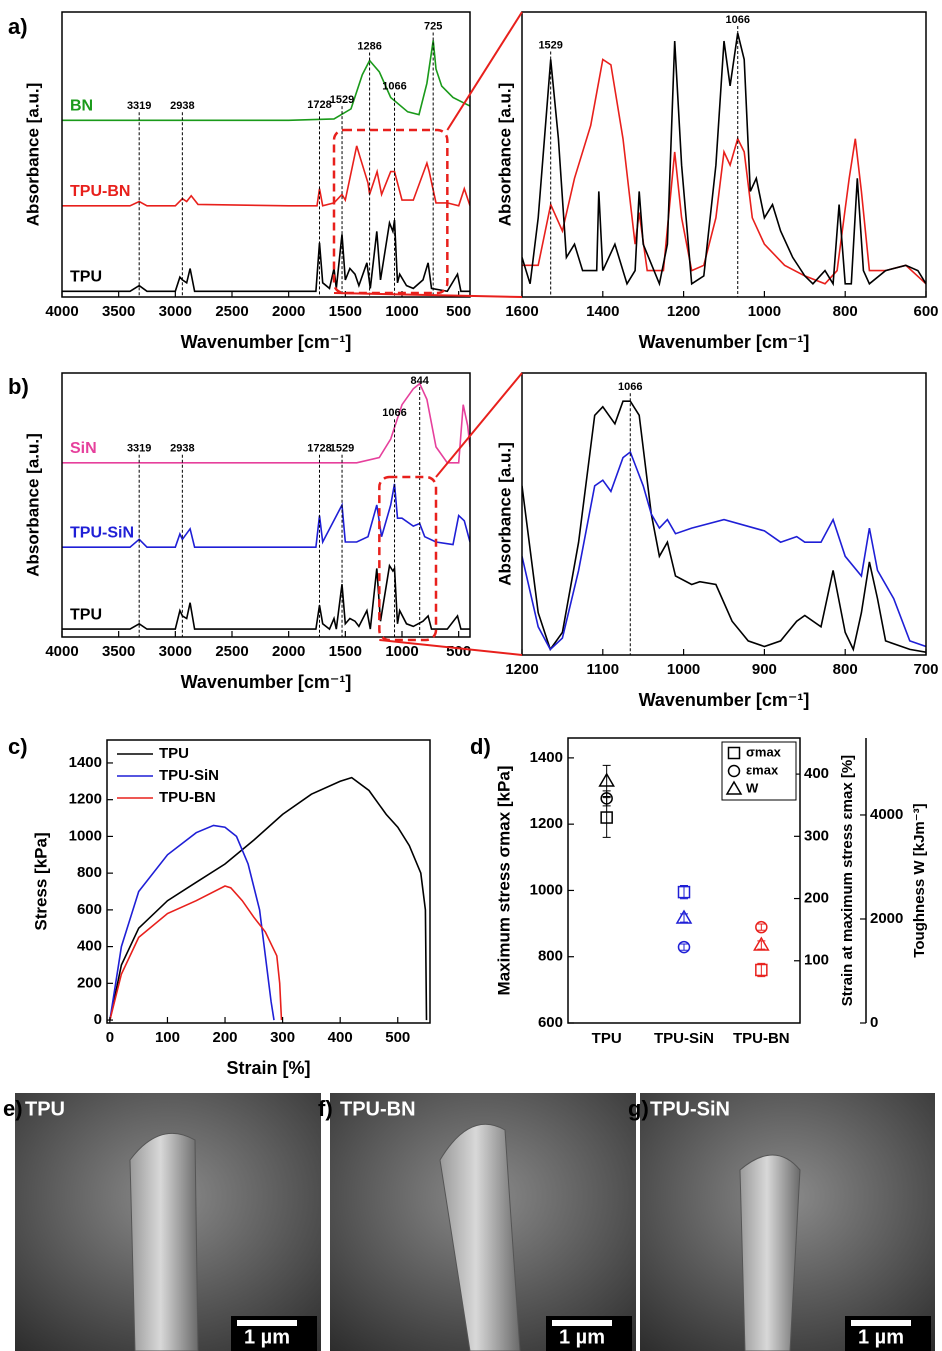 This screenshot has width=942, height=1351. I want to click on image-label: TPU, so click(45, 1109).